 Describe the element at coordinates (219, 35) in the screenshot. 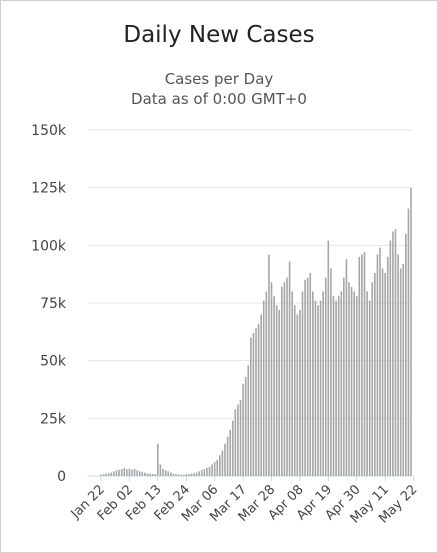

I see `chart-title: Daily New Cases` at that location.